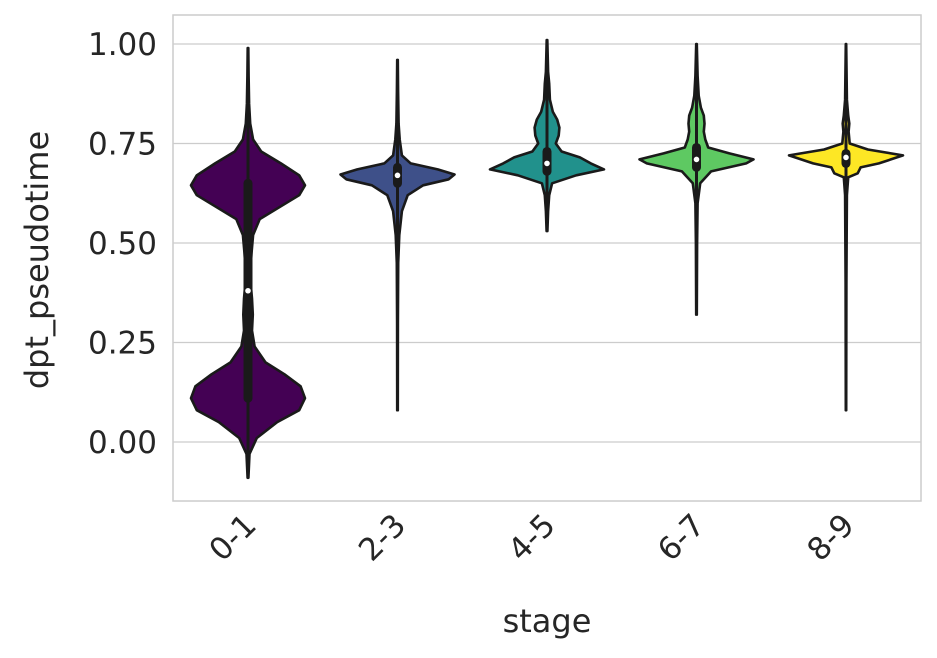 The height and width of the screenshot is (658, 937). I want to click on x-tick-label: 0-1, so click(232, 537).